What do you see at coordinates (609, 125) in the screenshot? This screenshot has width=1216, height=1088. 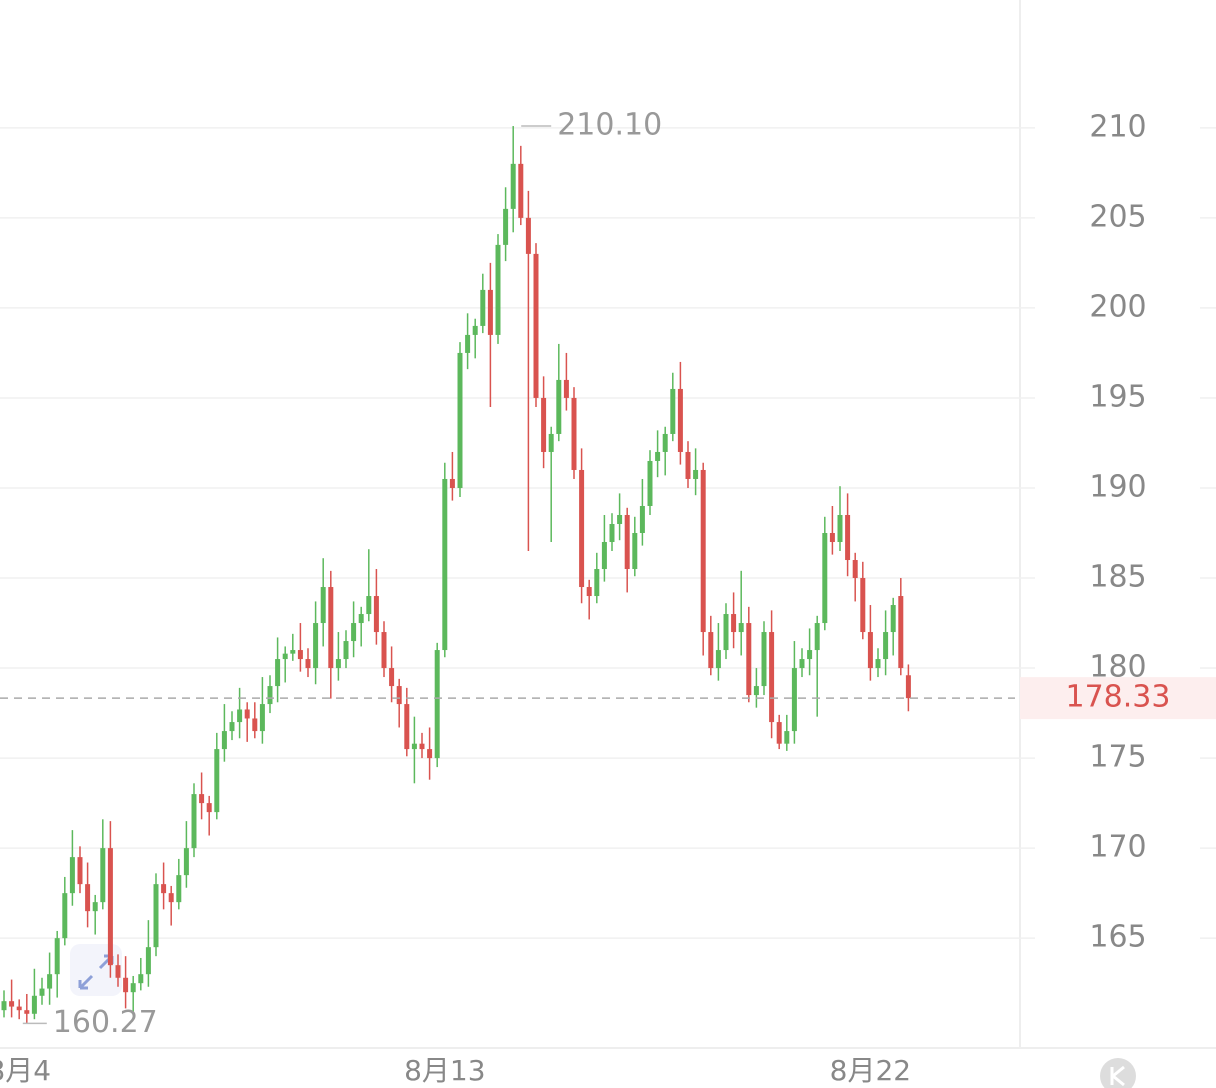 I see `high-label: 210.10` at bounding box center [609, 125].